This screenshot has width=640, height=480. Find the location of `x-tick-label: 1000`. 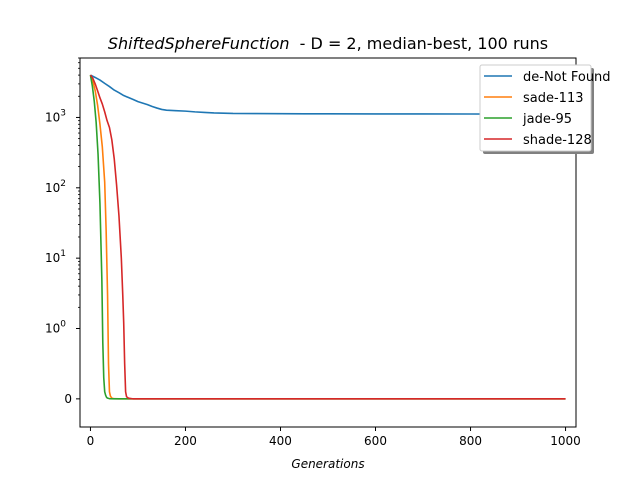

x-tick-label: 1000 is located at coordinates (565, 441).